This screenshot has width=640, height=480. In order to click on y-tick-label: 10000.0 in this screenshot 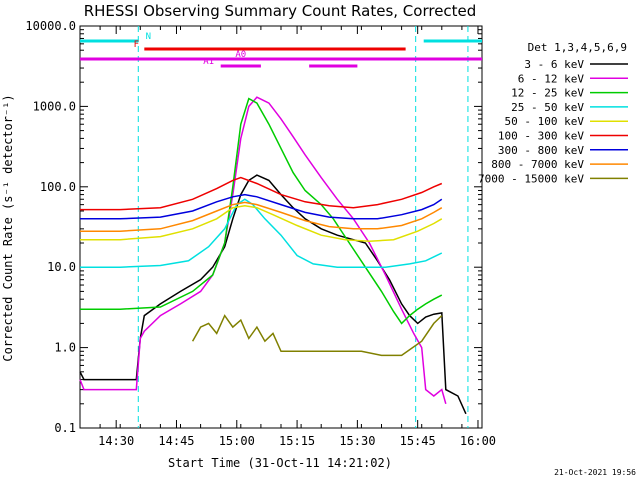, I will do `click(50, 26)`.